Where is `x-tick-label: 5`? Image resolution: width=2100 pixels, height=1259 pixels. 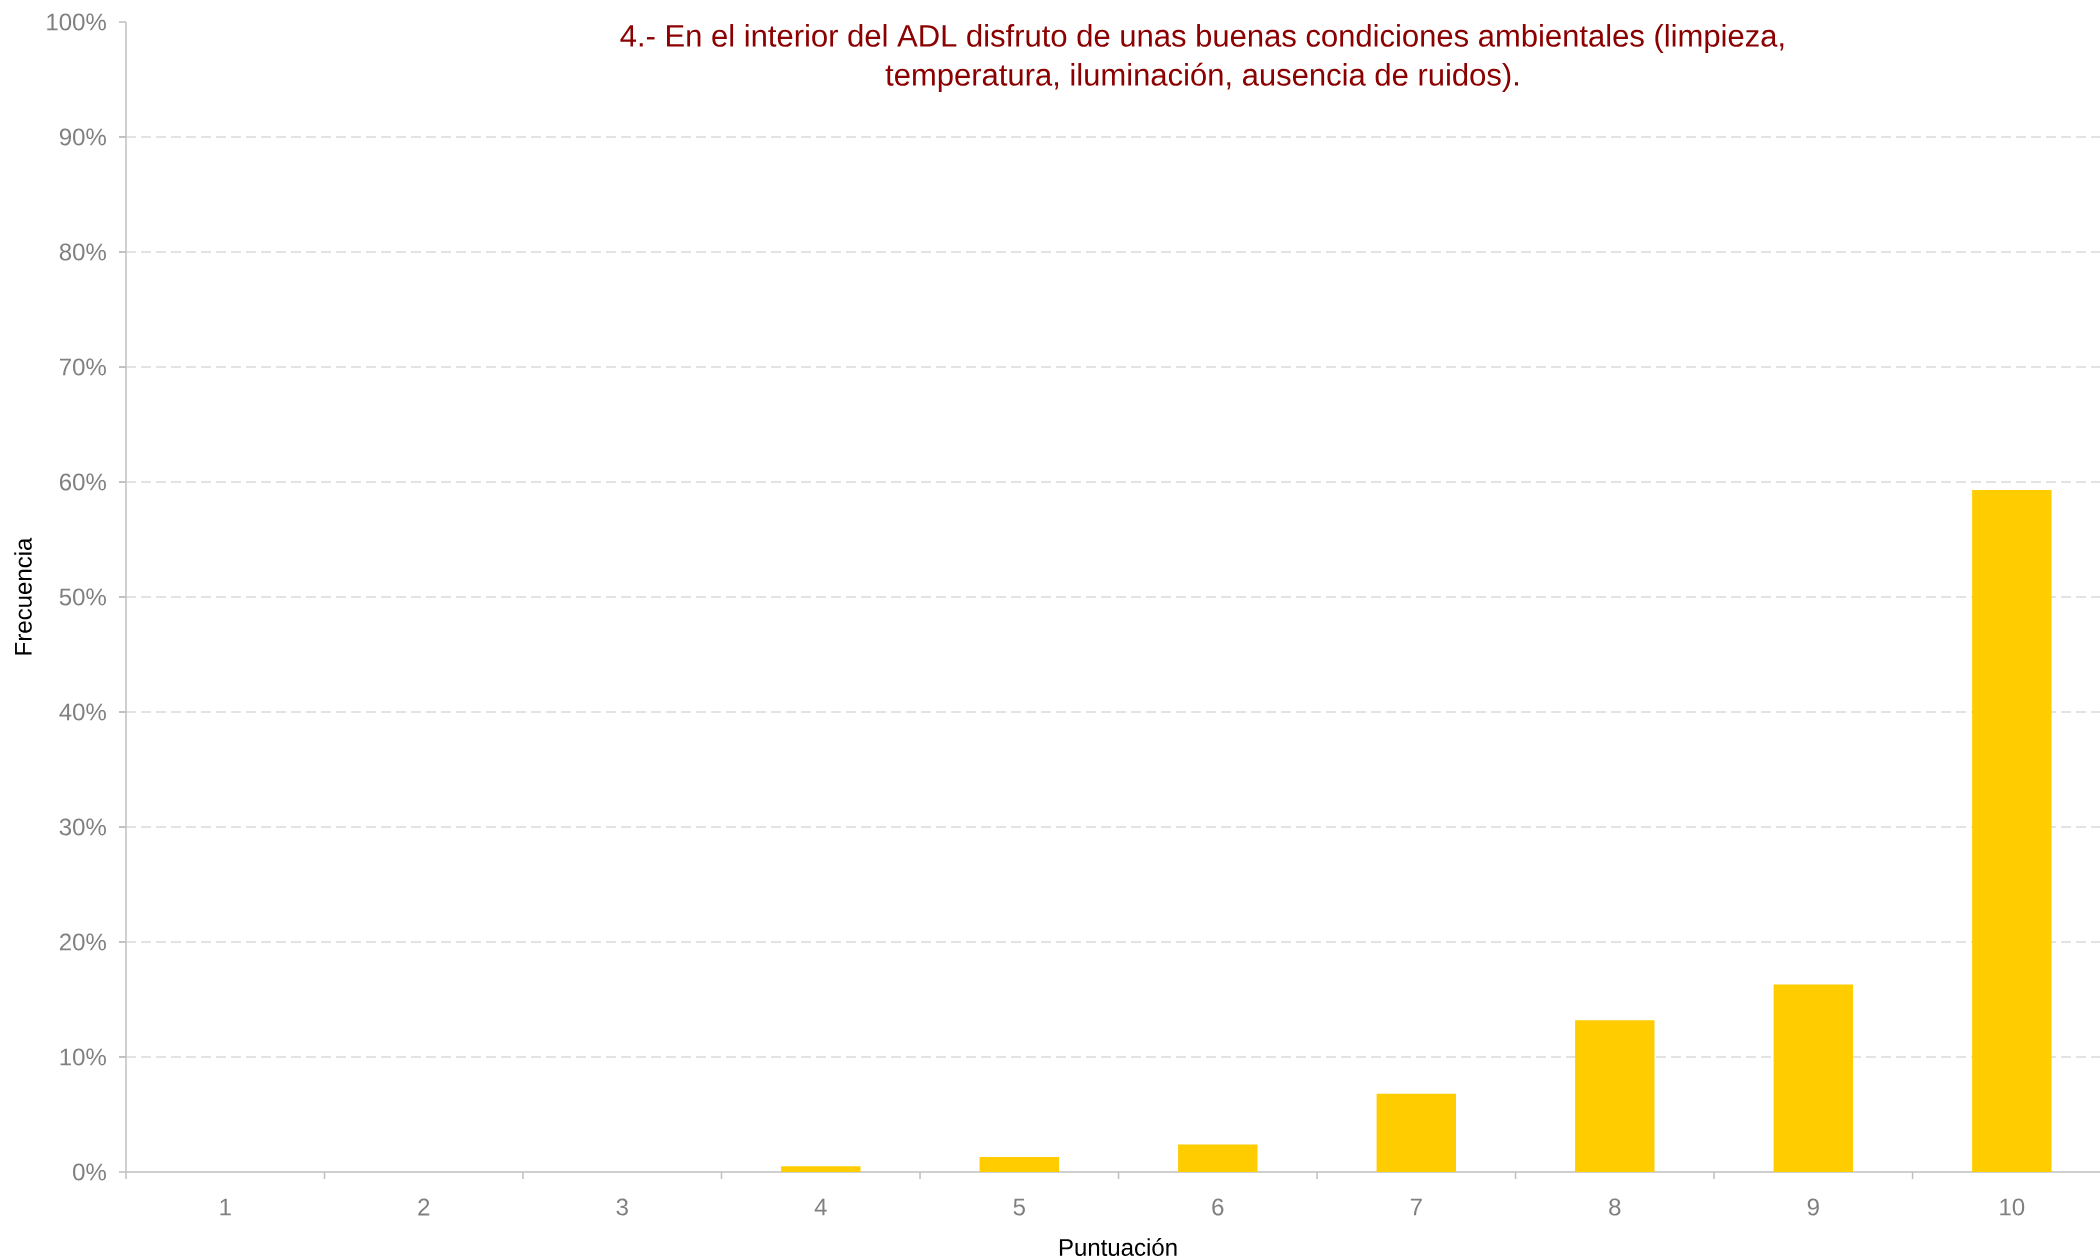
x-tick-label: 5 is located at coordinates (1019, 1207).